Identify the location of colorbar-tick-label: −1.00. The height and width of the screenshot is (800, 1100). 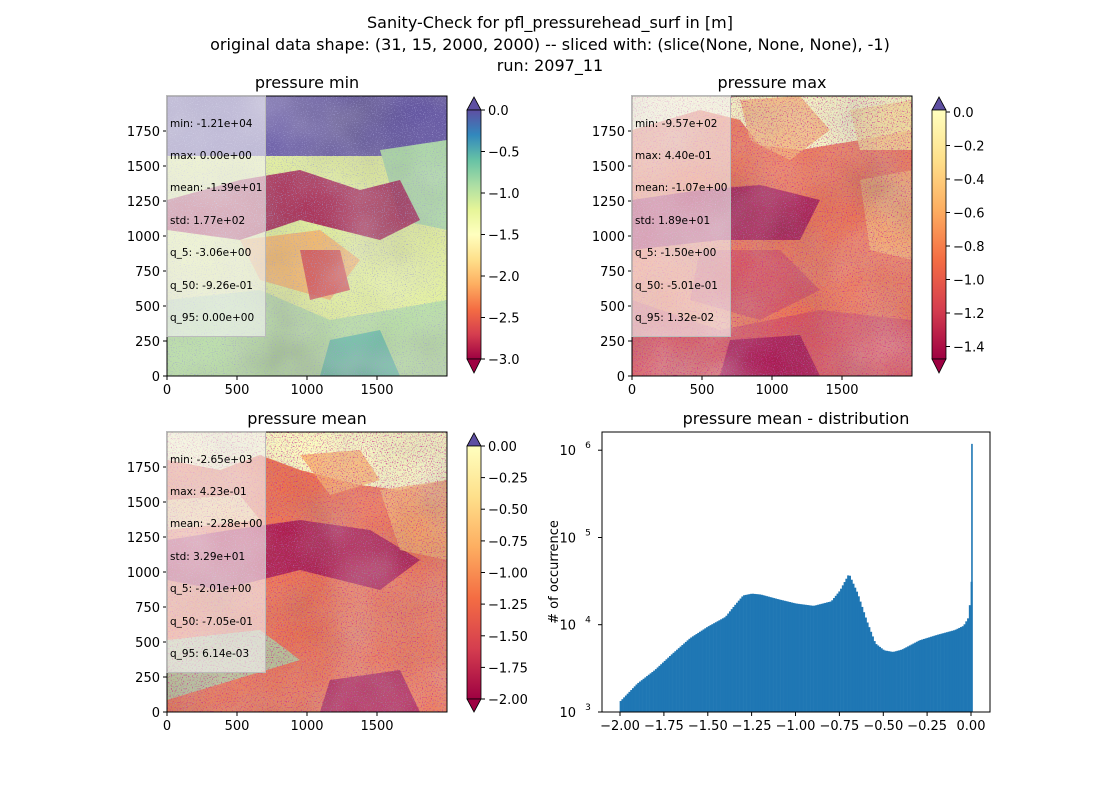
(508, 574).